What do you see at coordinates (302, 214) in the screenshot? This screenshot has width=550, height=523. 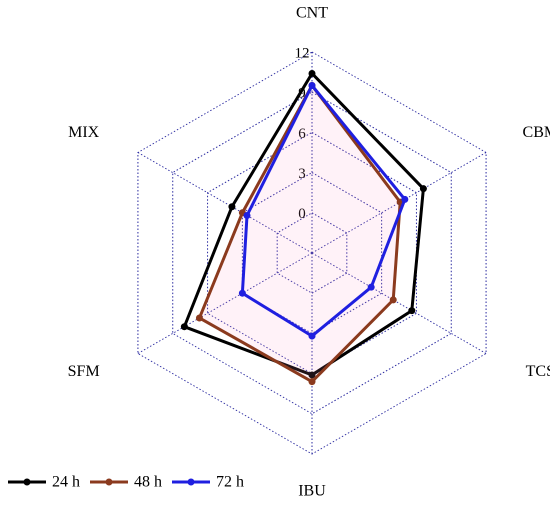 I see `tick-label: 0` at bounding box center [302, 214].